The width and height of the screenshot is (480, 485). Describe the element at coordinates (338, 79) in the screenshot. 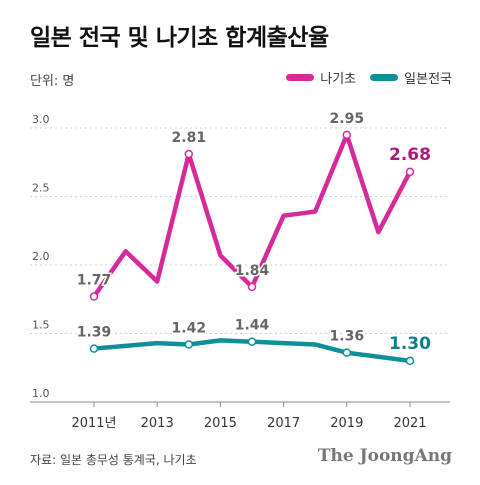

I see `legend-label-nagi: 나기초` at that location.